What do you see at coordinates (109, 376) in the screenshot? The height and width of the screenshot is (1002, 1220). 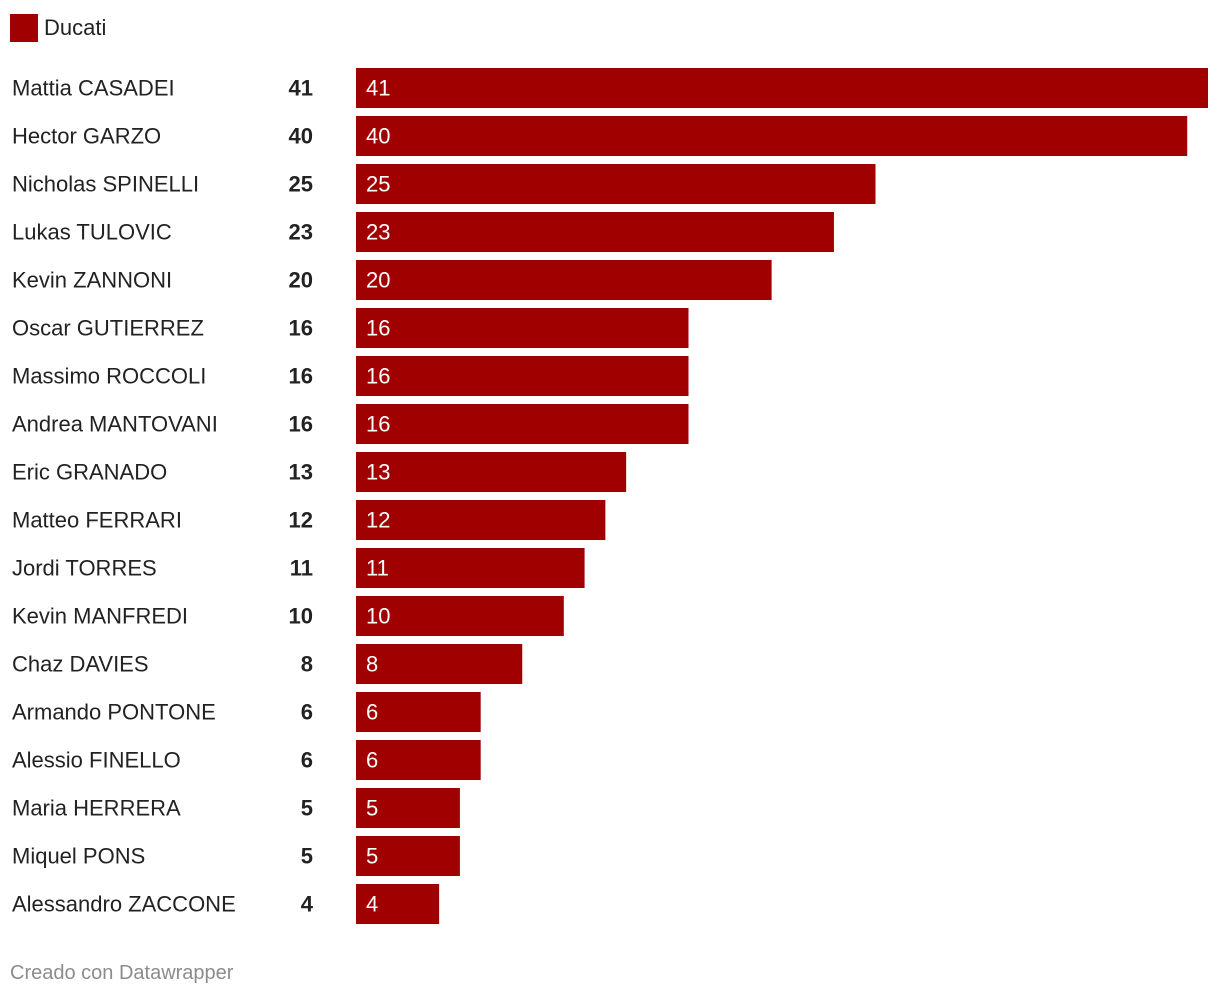 I see `category-label: Massimo ROCCOLI` at bounding box center [109, 376].